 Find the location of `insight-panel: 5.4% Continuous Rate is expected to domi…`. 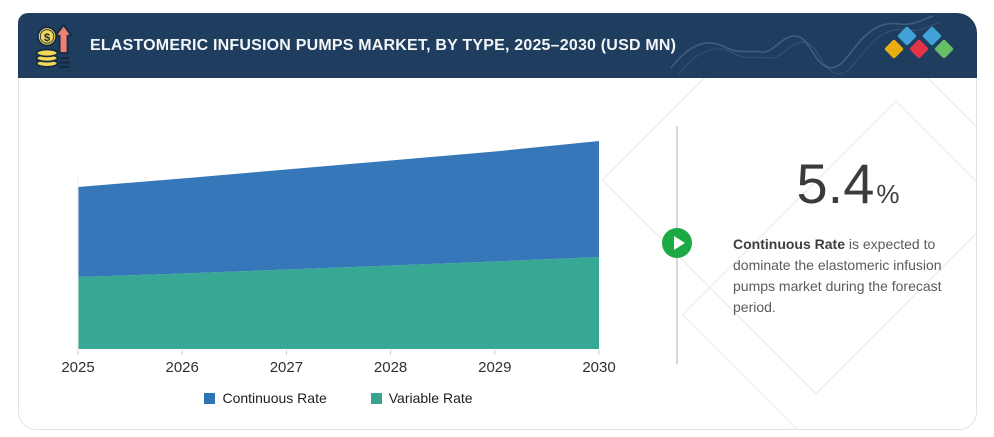

insight-panel: 5.4% Continuous Rate is expected to domi… is located at coordinates (848, 237).